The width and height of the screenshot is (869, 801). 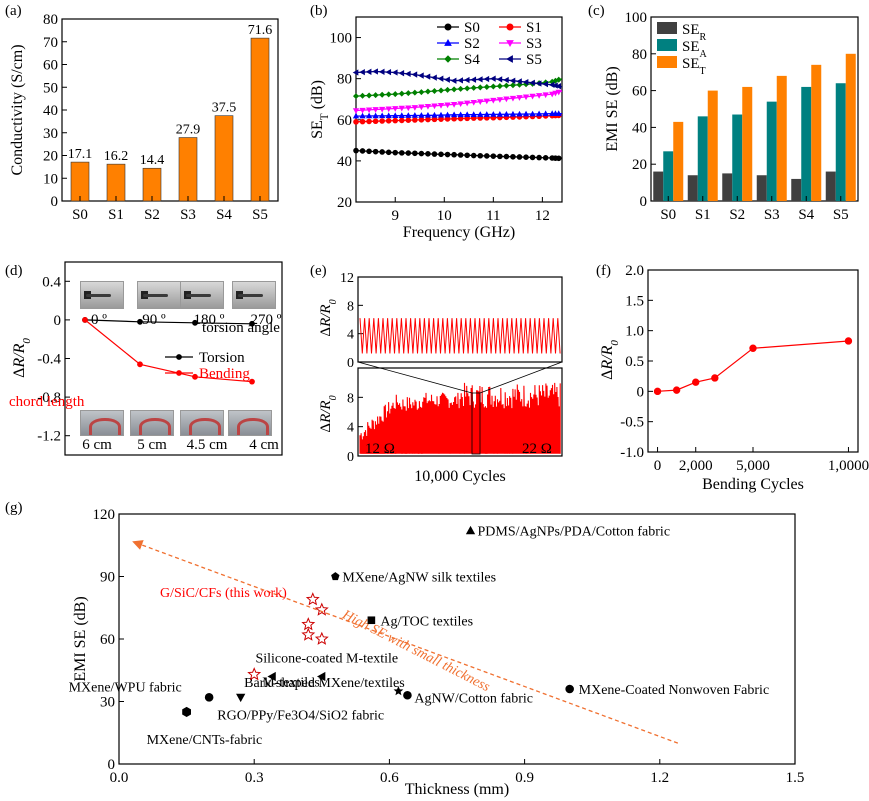 I want to click on x-axis-label: 10,000 Cycles, so click(x=460, y=476).